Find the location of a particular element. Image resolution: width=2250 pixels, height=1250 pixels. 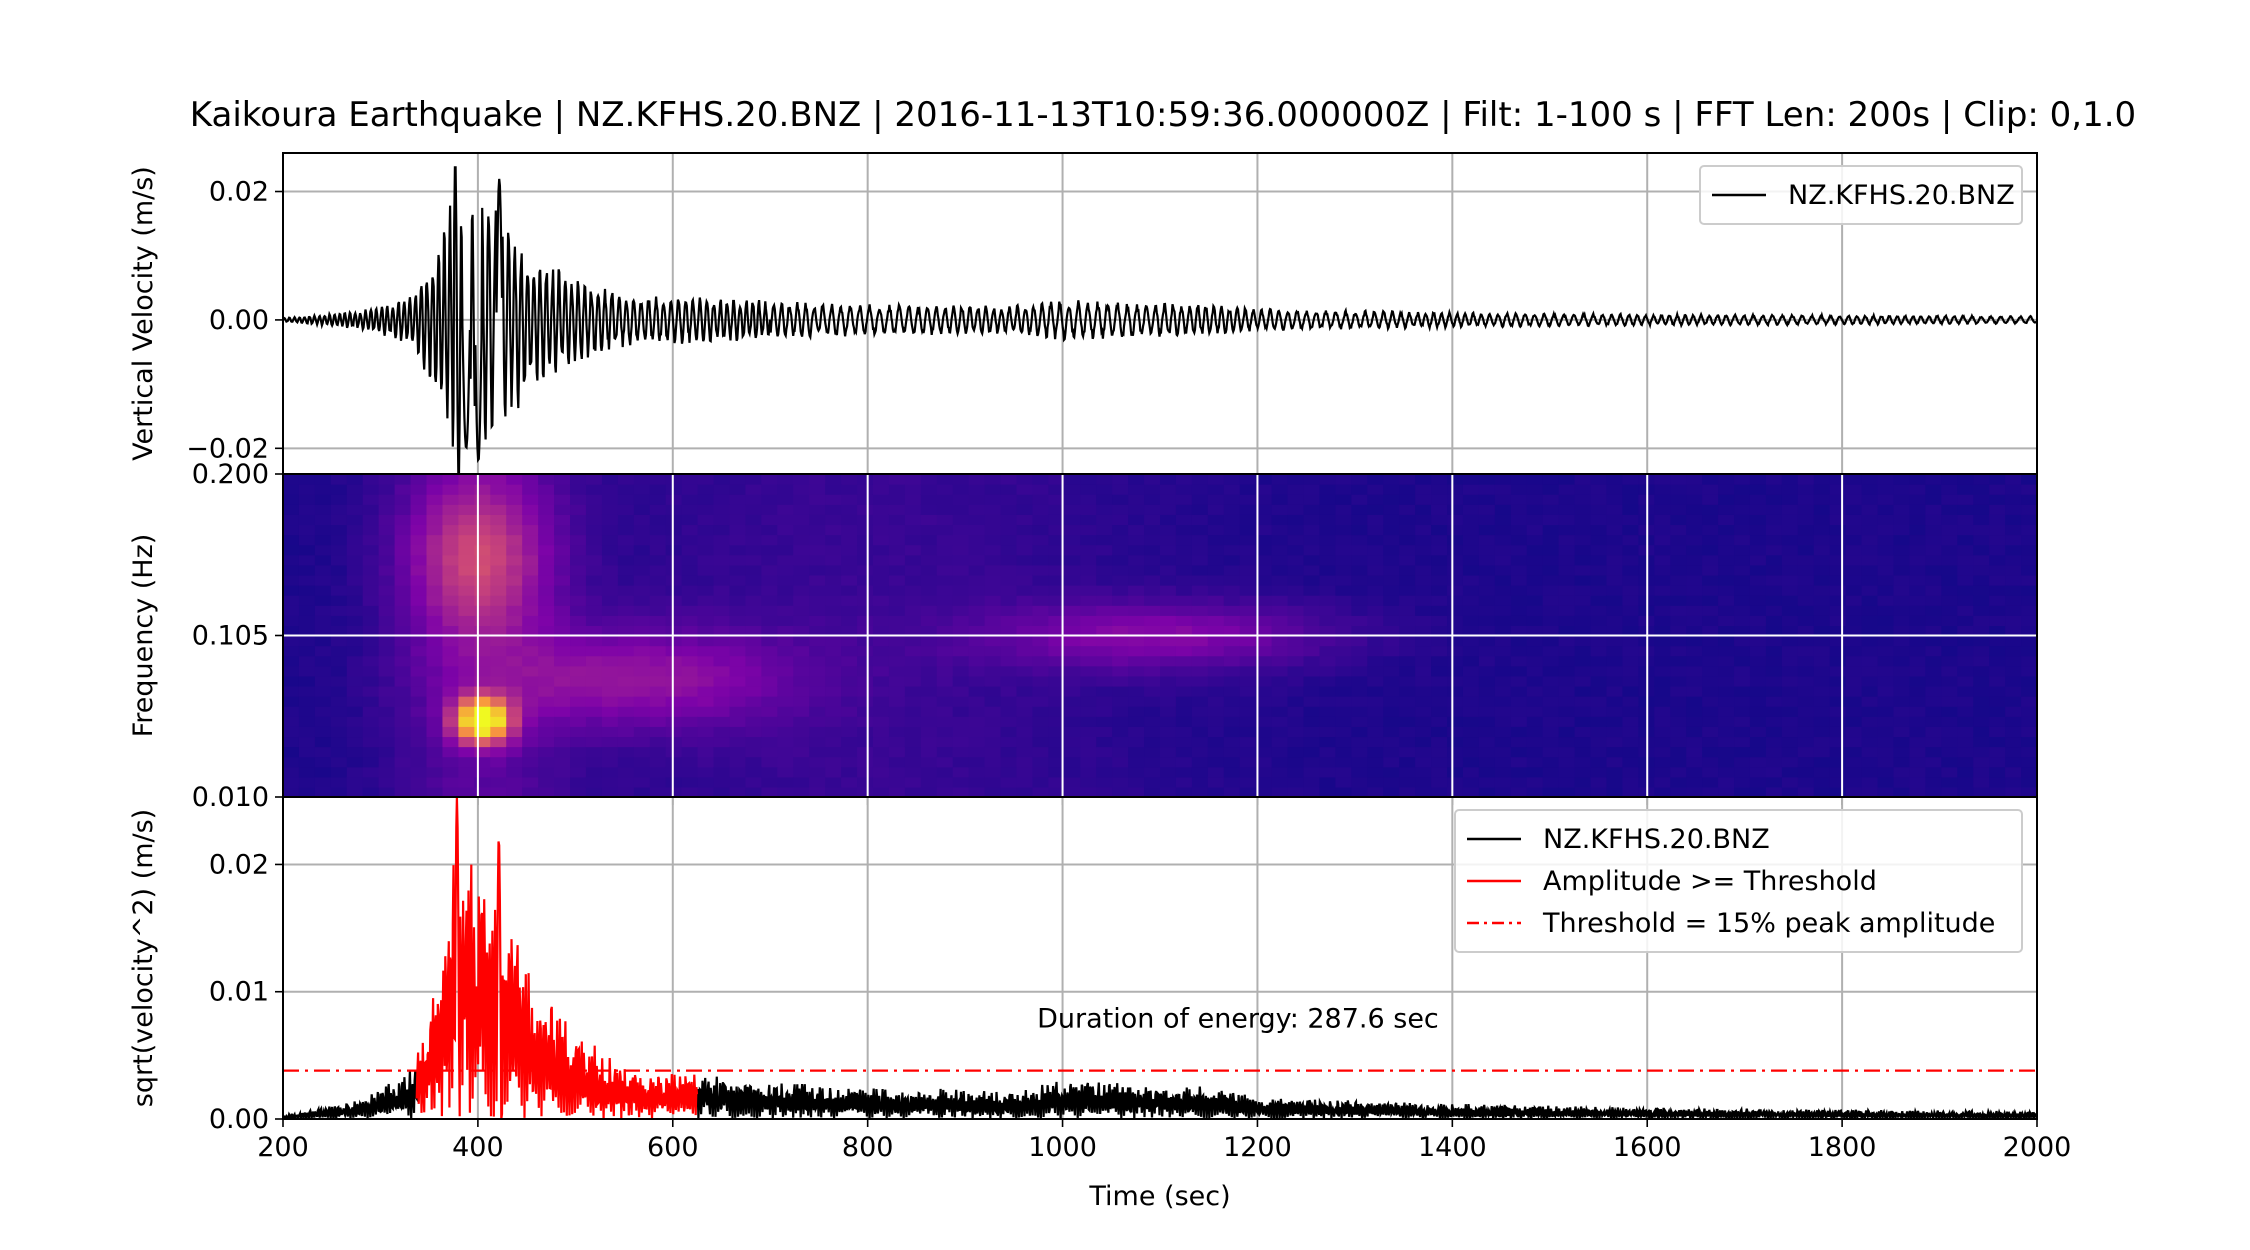

x-tick-label: 800 is located at coordinates (868, 1147).